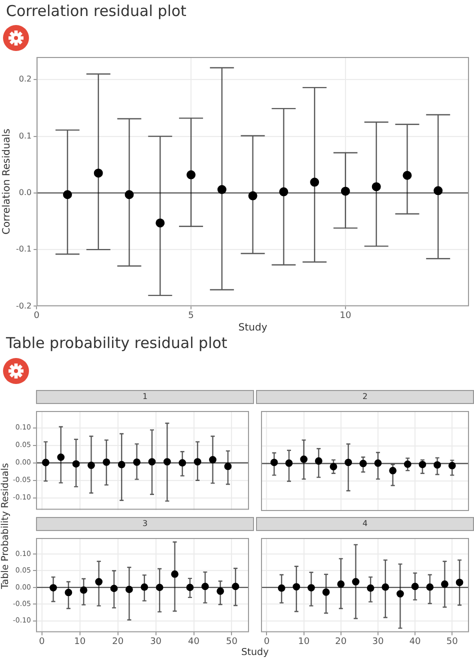  Describe the element at coordinates (25, 79) in the screenshot. I see `y-tick-label: 0.2` at that location.